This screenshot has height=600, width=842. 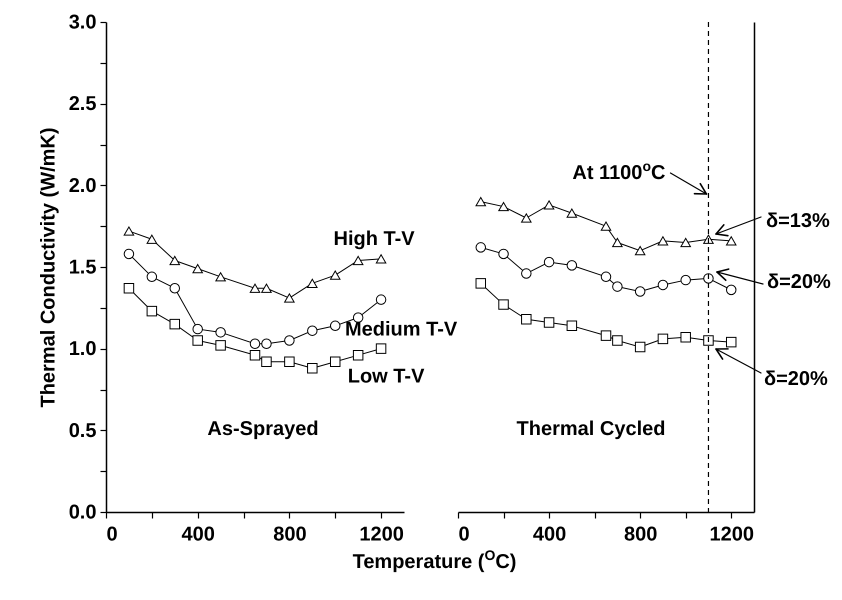 I want to click on y-tick-label: 3.0, so click(x=82, y=23).